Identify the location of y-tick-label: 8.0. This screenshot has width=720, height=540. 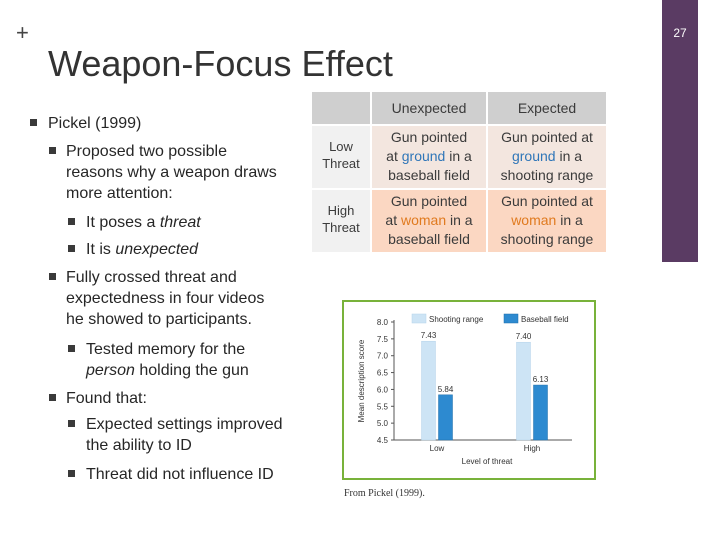
(383, 322).